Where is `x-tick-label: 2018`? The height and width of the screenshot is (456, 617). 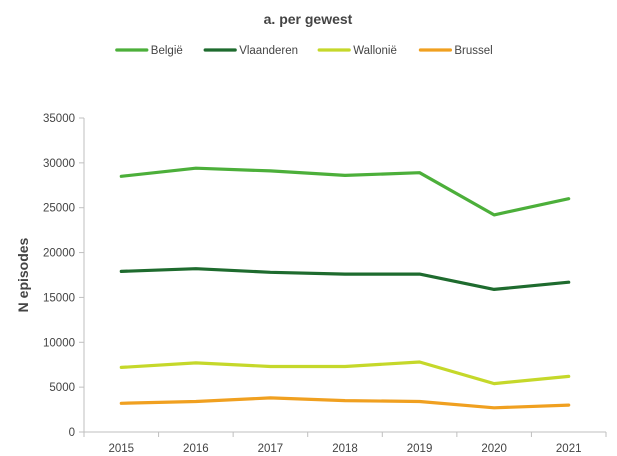 x-tick-label: 2018 is located at coordinates (345, 449).